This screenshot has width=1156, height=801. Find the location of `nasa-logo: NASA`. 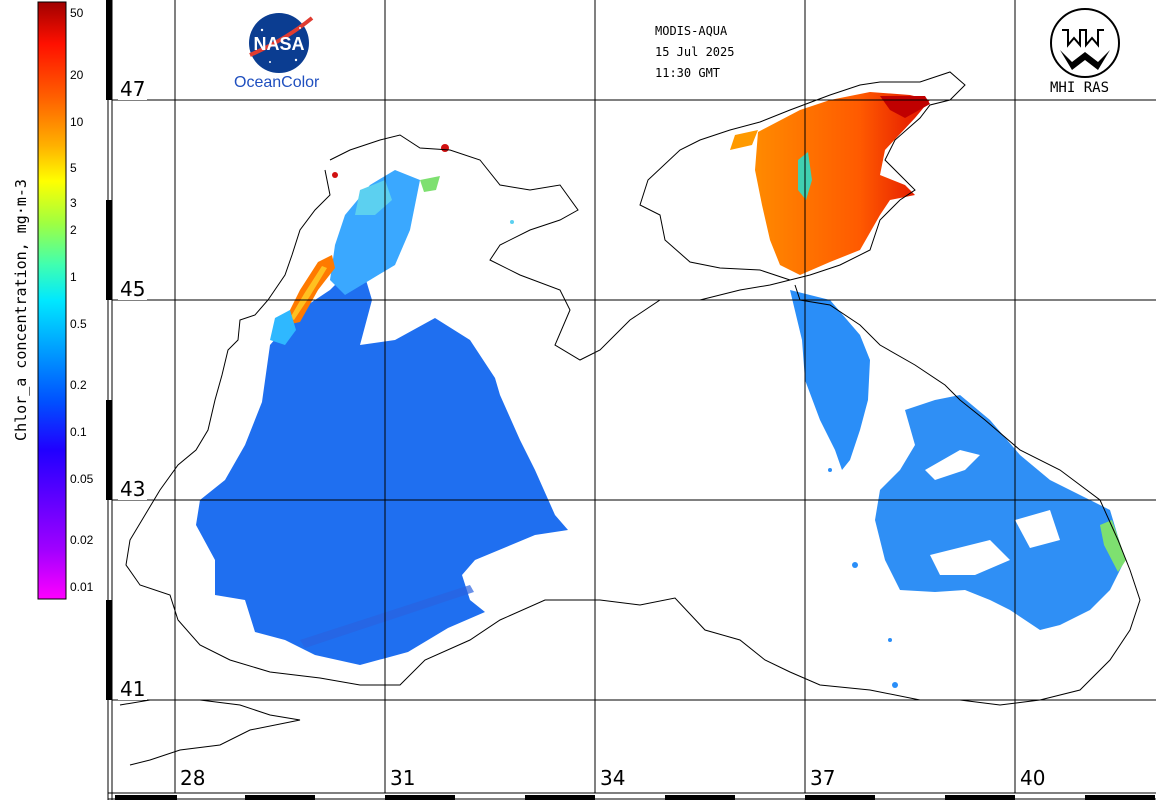

nasa-logo: NASA is located at coordinates (281, 43).